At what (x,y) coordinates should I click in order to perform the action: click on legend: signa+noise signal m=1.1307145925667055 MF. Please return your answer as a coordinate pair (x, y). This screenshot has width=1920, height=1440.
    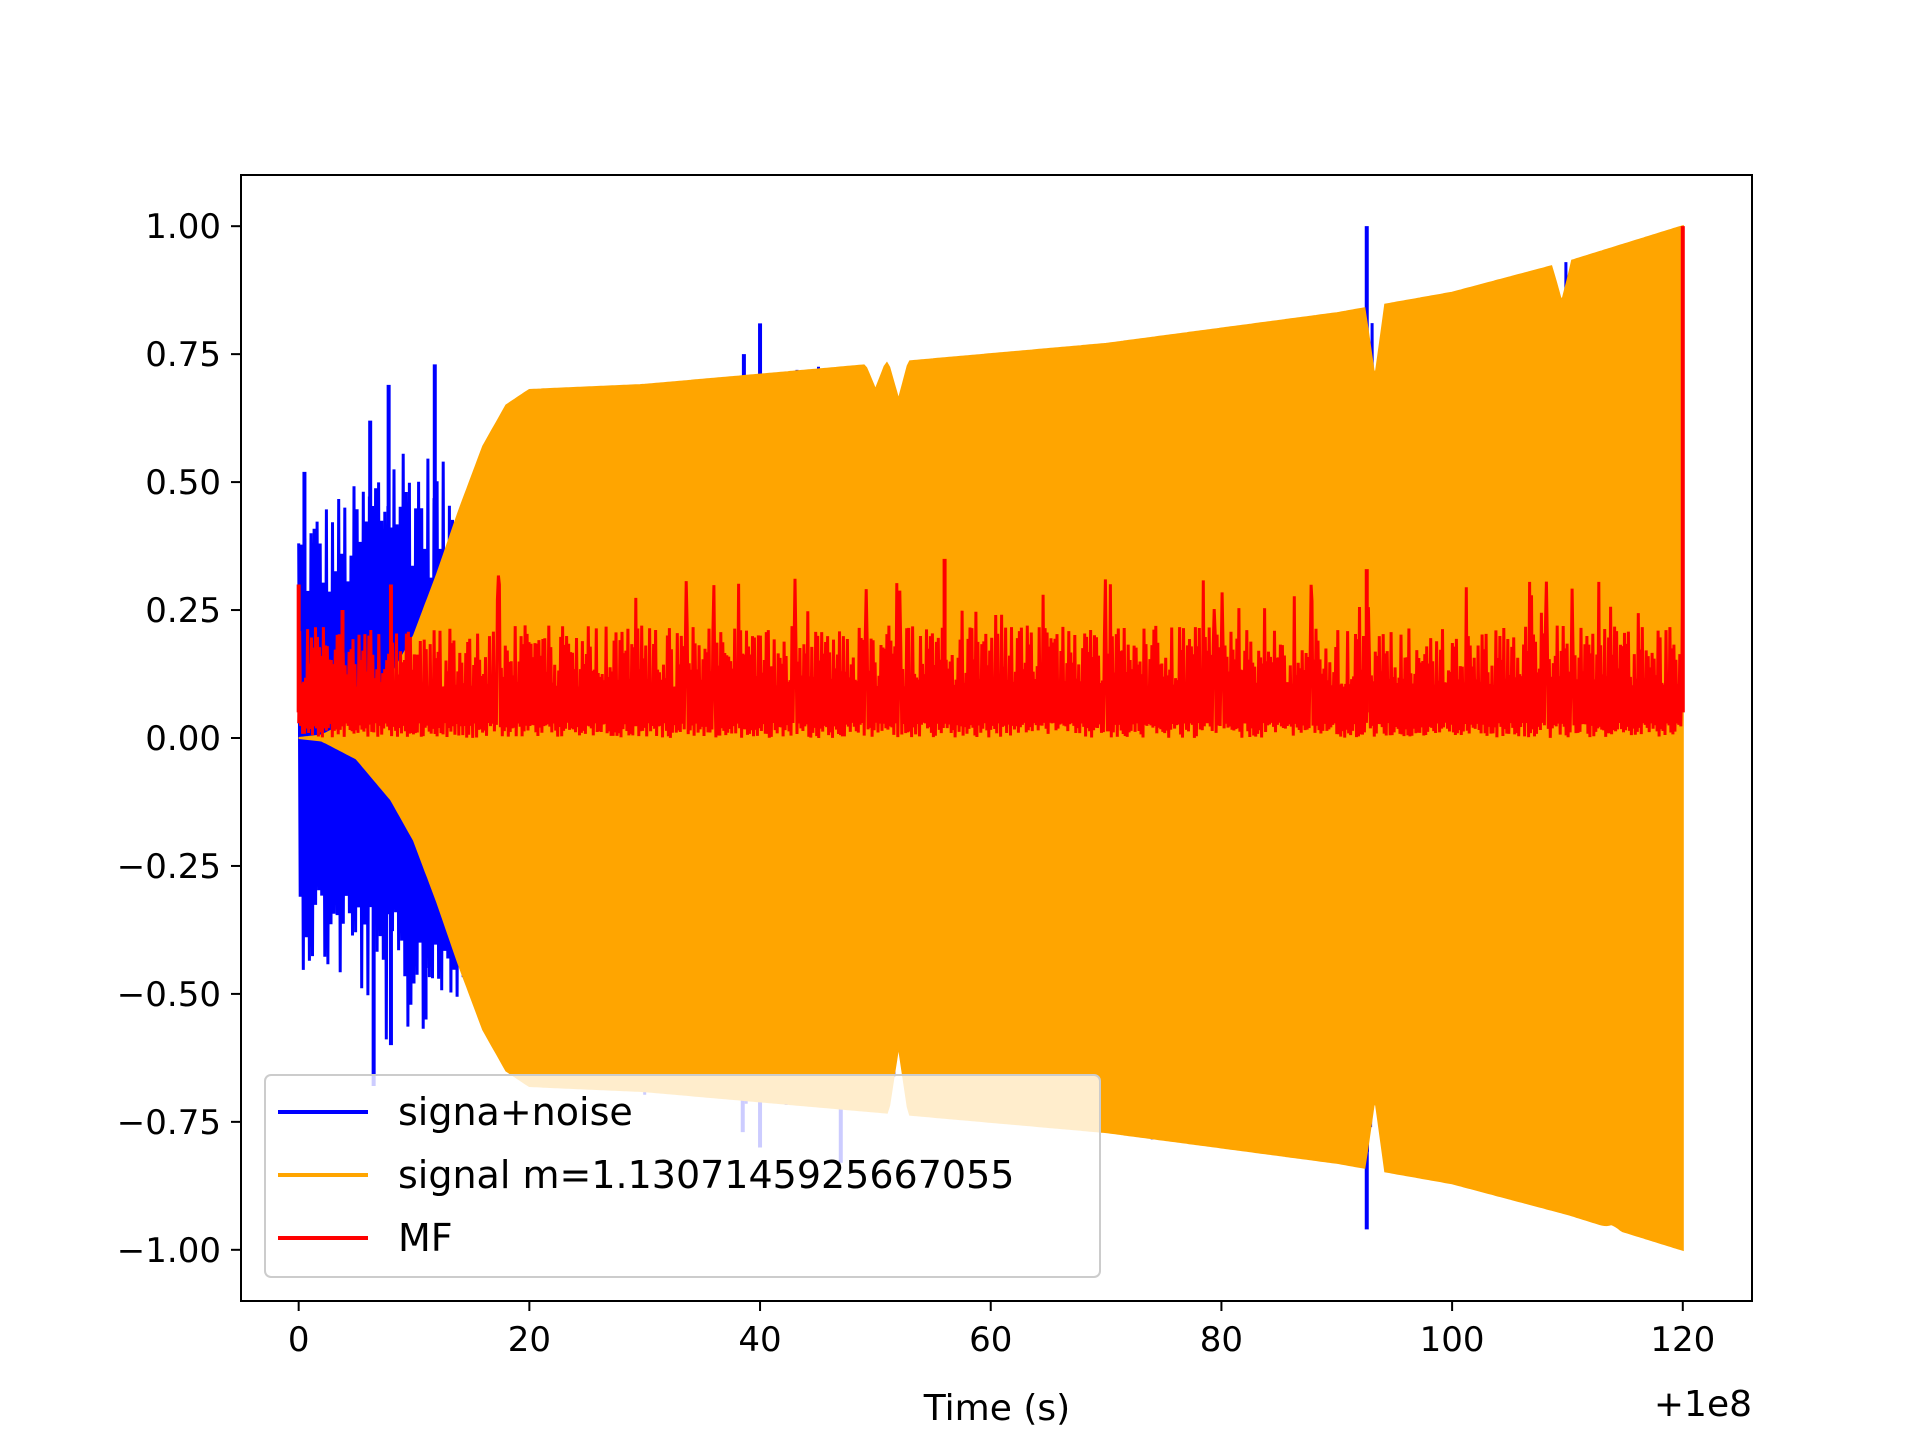
    Looking at the image, I should click on (682, 1176).